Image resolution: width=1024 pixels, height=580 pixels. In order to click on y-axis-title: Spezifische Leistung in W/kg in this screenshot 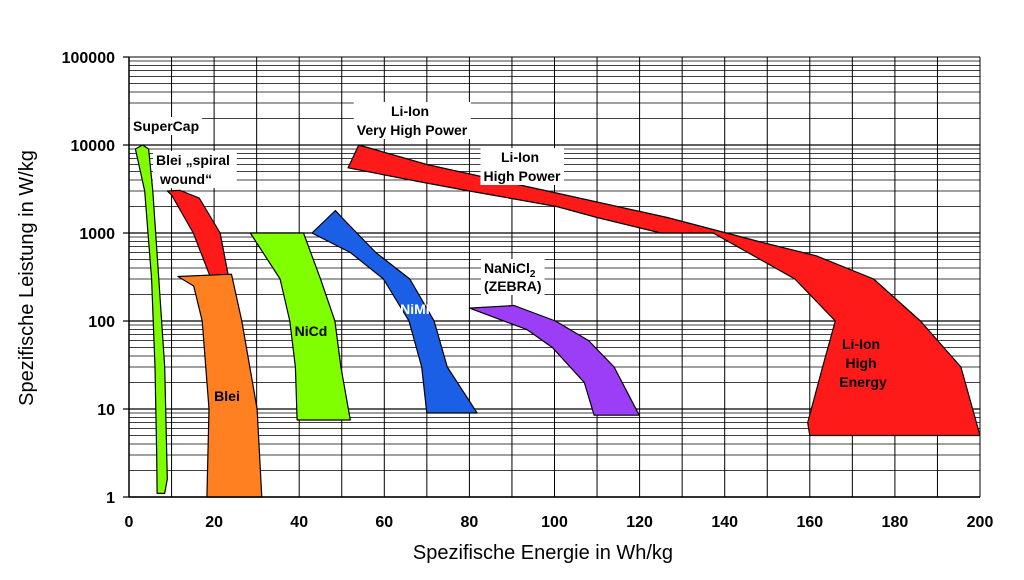, I will do `click(27, 278)`.